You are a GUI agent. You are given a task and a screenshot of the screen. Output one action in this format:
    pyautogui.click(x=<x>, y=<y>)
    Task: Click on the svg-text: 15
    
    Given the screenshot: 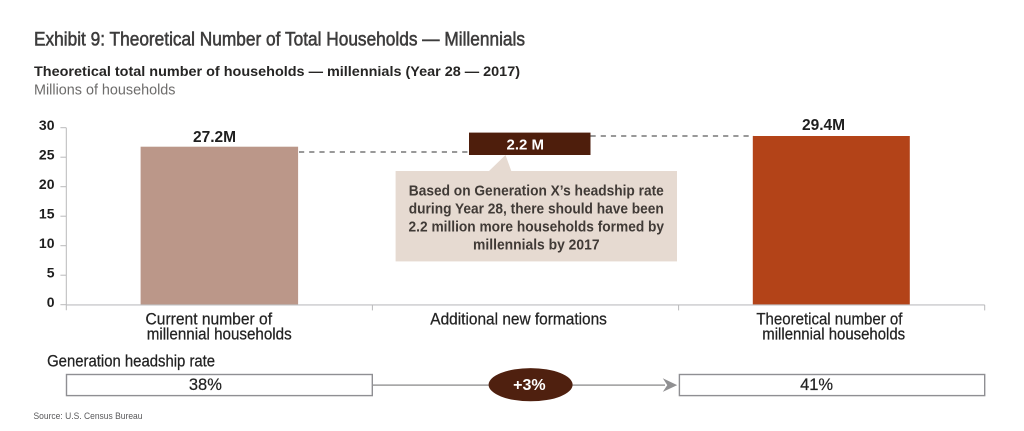 What is the action you would take?
    pyautogui.click(x=47, y=213)
    